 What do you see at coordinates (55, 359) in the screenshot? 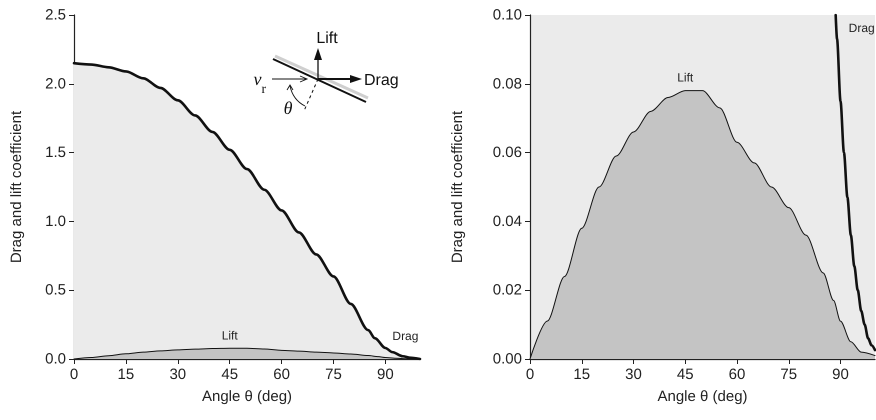
I see `y-tick-label: 0.0` at bounding box center [55, 359].